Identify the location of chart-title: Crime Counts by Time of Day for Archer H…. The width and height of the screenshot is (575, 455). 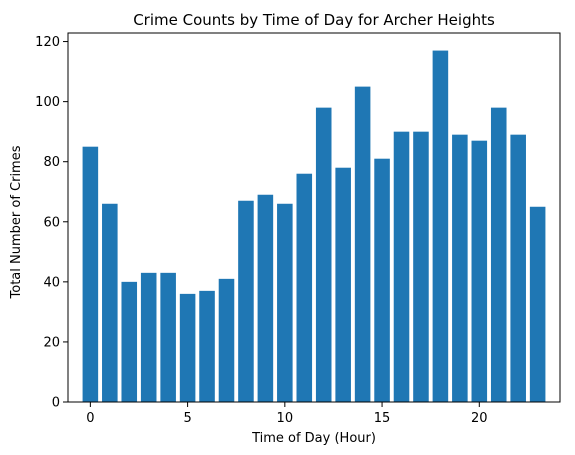
(314, 20).